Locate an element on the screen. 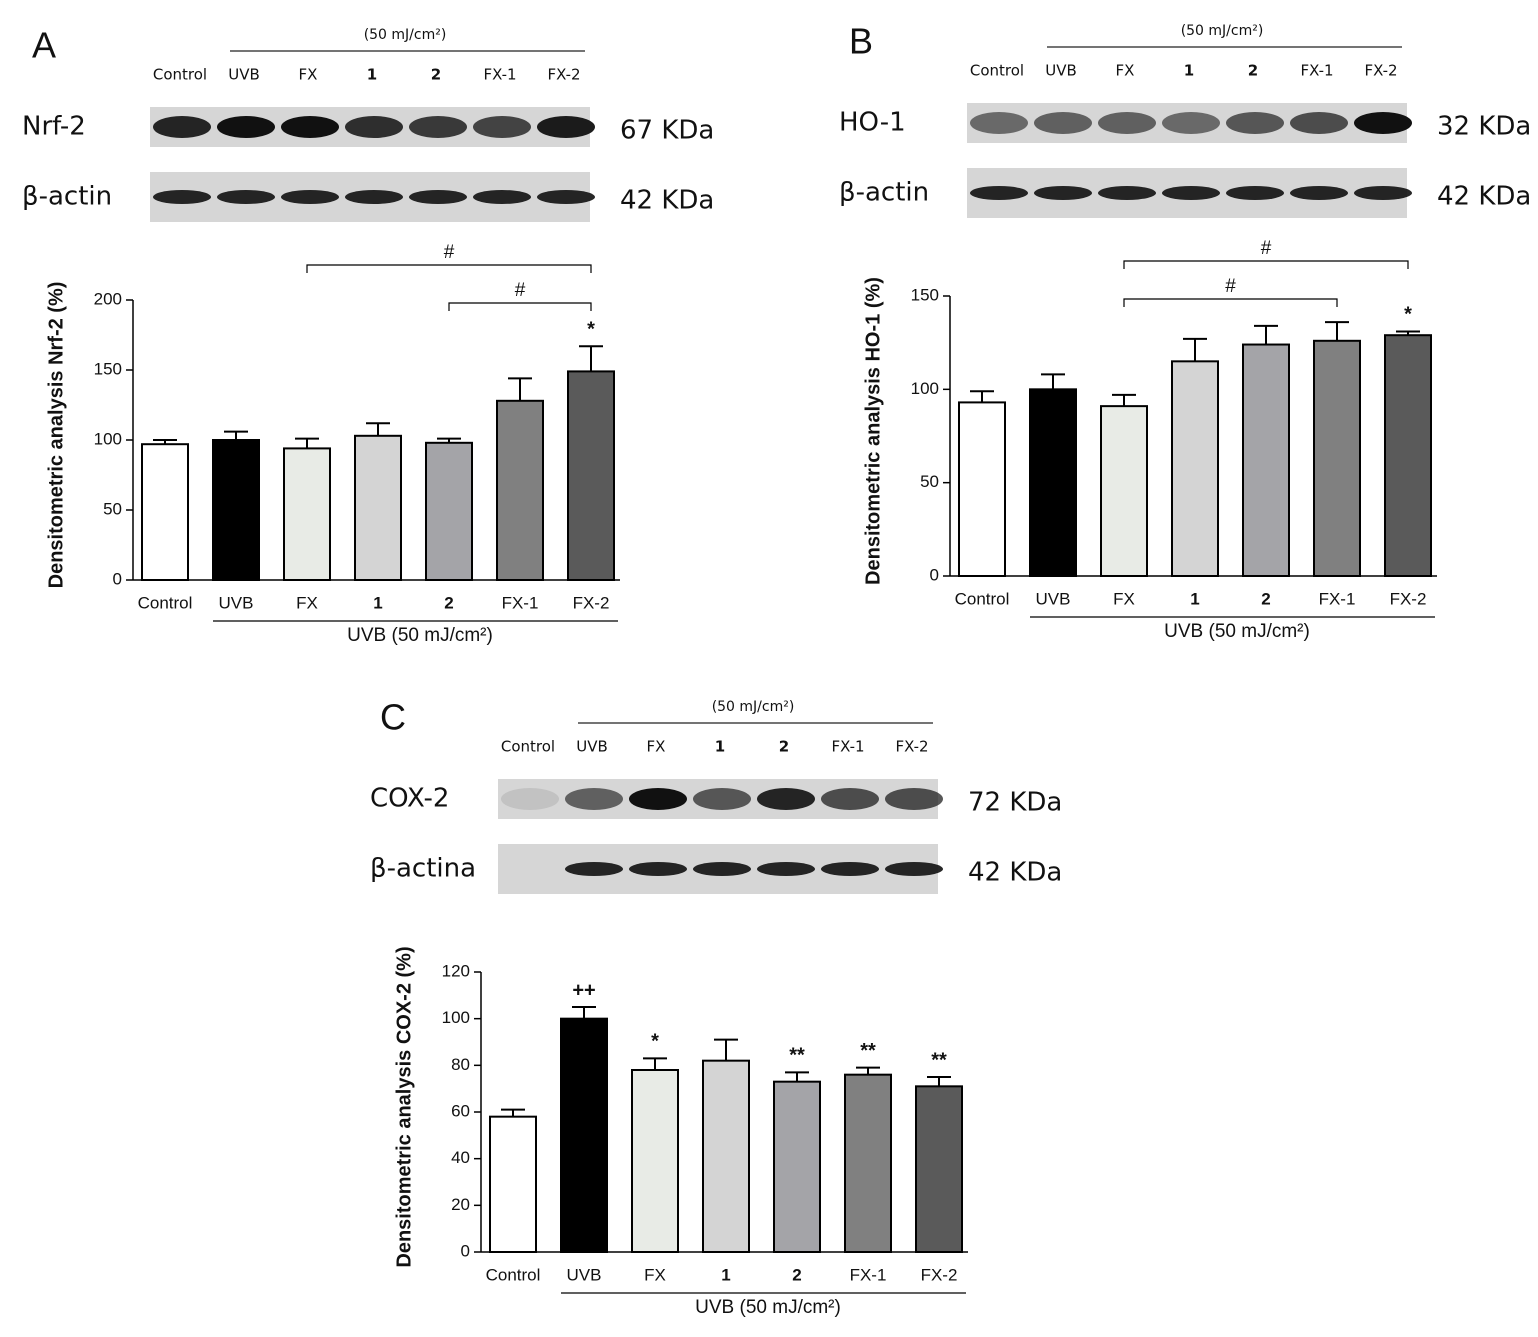  y-tick-label: 80 is located at coordinates (460, 1064).